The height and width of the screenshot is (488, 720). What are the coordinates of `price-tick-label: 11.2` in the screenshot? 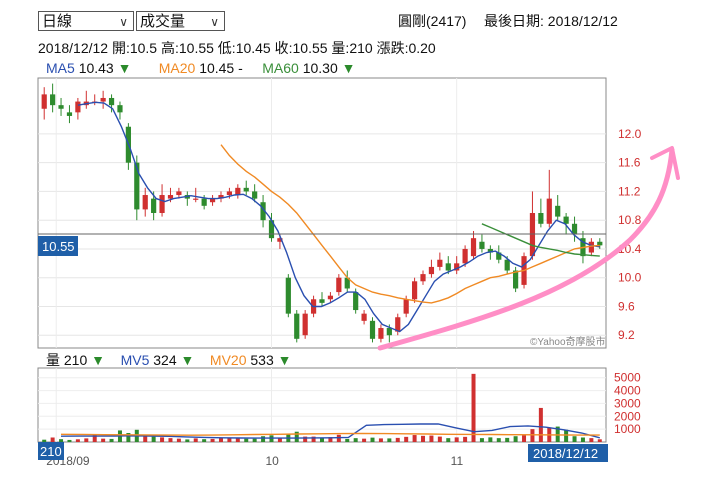 It's located at (629, 191).